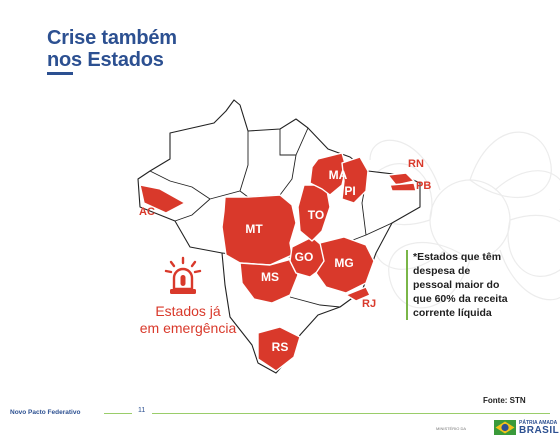  Describe the element at coordinates (538, 423) in the screenshot. I see `logo-tagline: PÁTRIA AMADA` at that location.